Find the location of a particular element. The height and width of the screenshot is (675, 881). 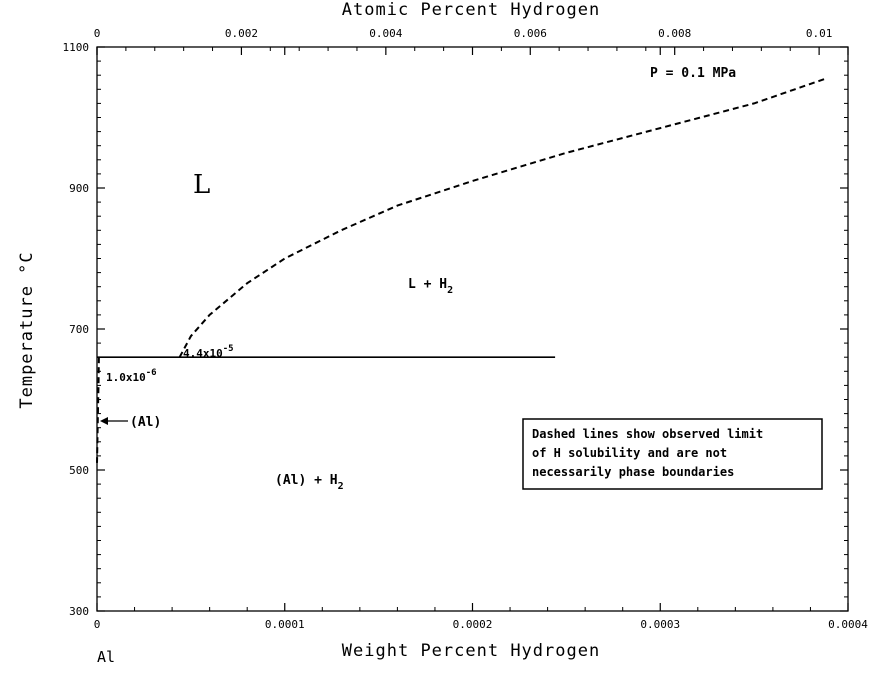

y-axis-title: Temperature °C is located at coordinates (27, 329).